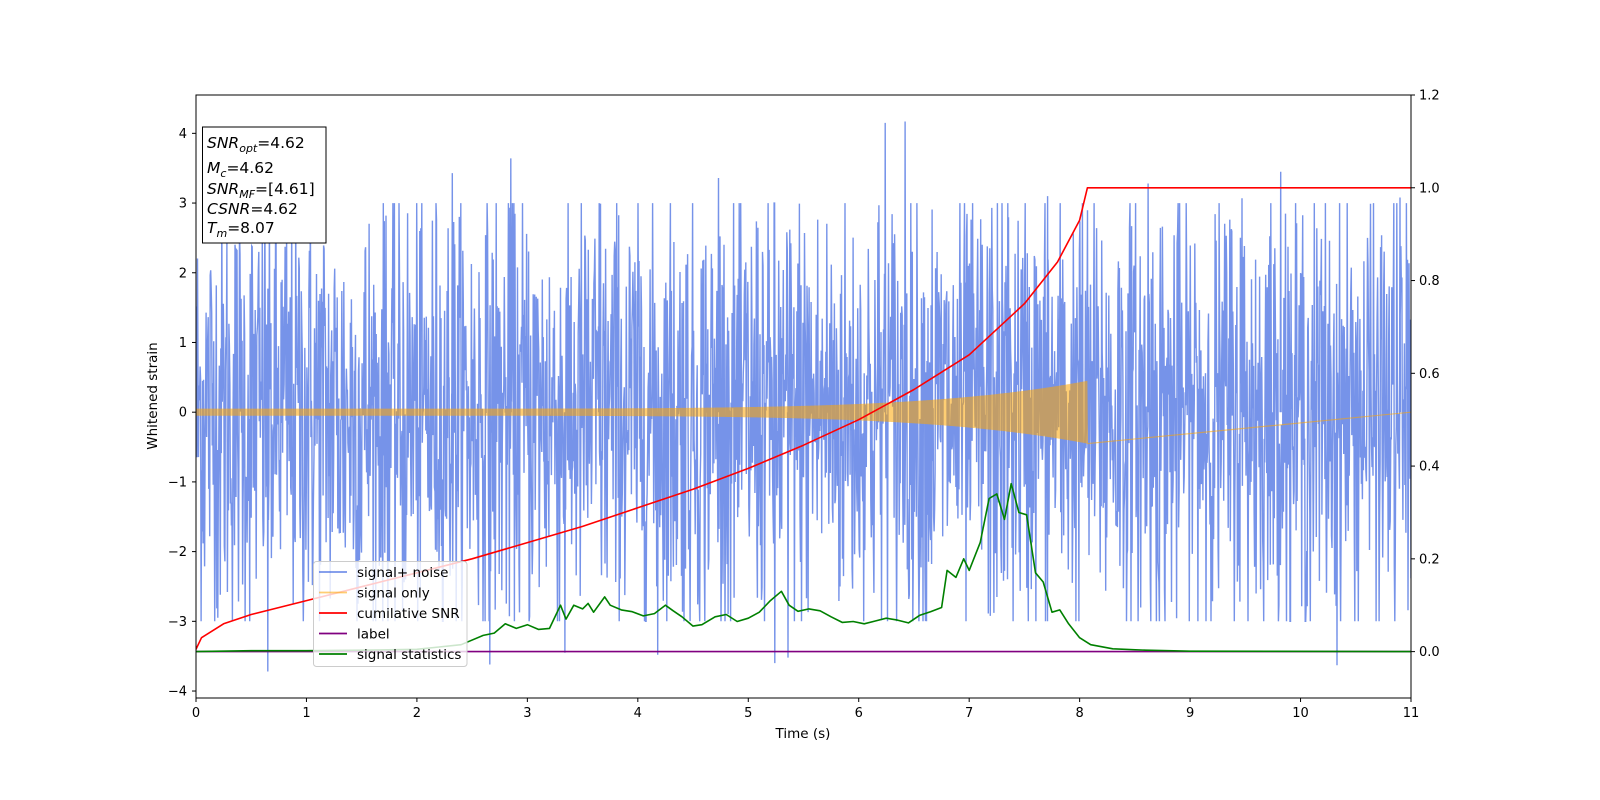 The image size is (1600, 800). What do you see at coordinates (183, 204) in the screenshot?
I see `y-left-tick-label: 3` at bounding box center [183, 204].